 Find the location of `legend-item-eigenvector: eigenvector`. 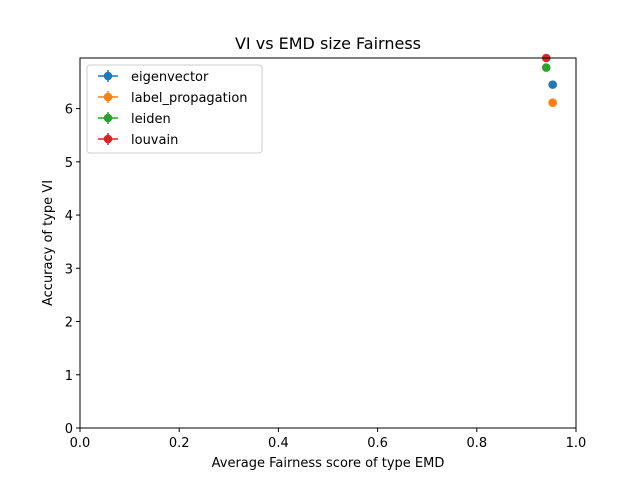

legend-item-eigenvector: eigenvector is located at coordinates (153, 77).